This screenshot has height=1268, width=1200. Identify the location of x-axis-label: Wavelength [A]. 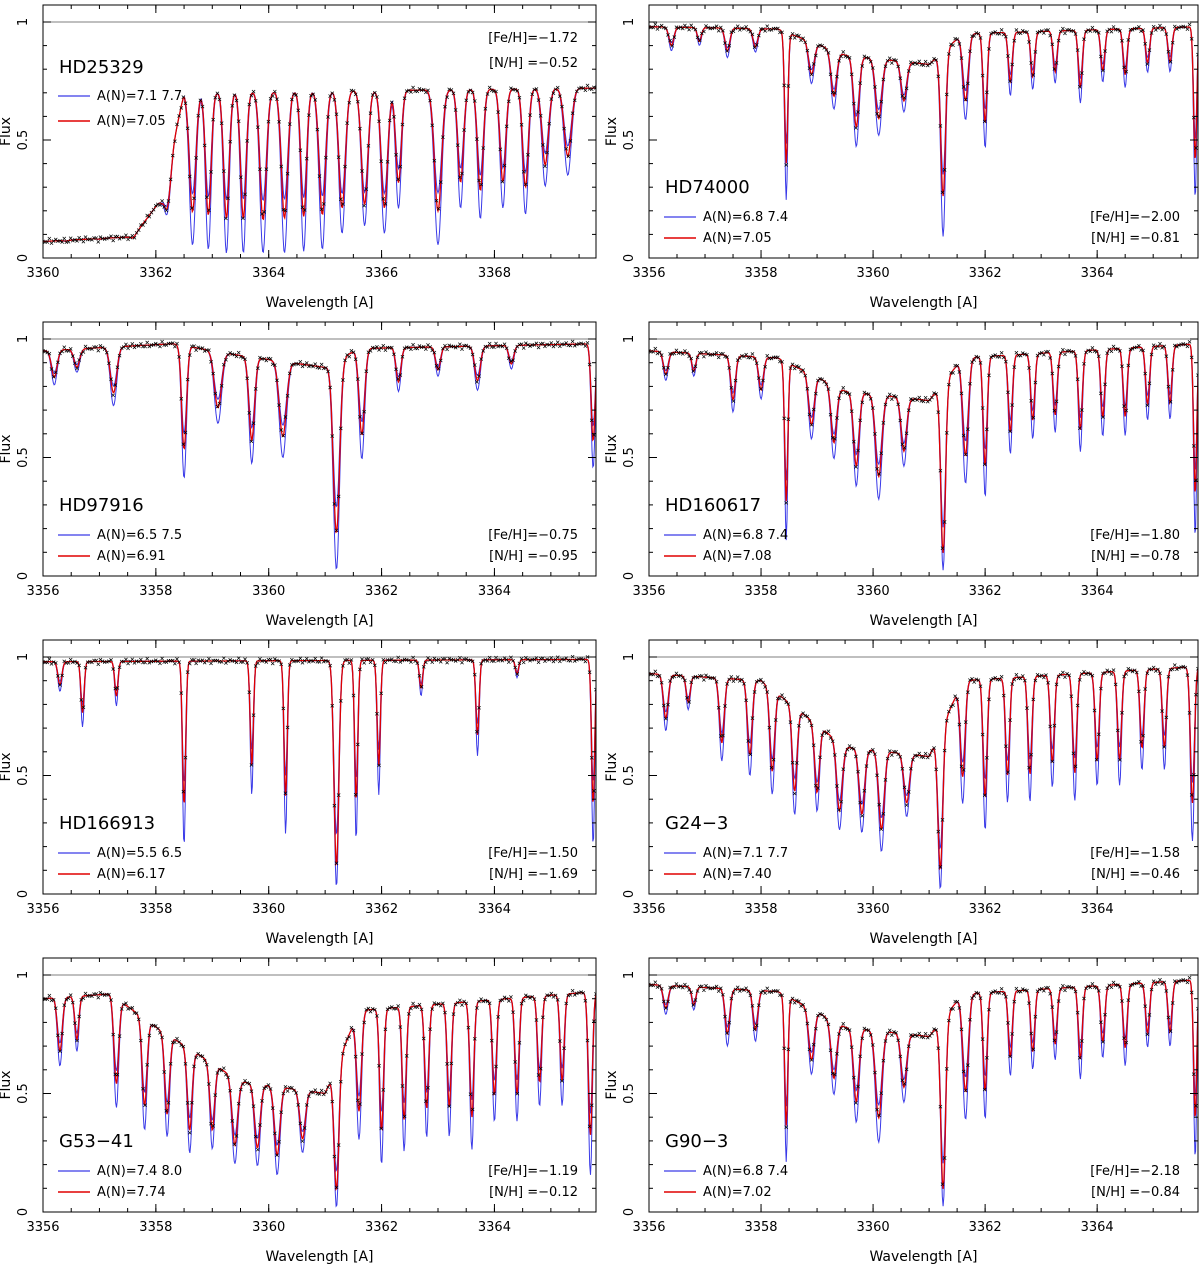
(319, 621).